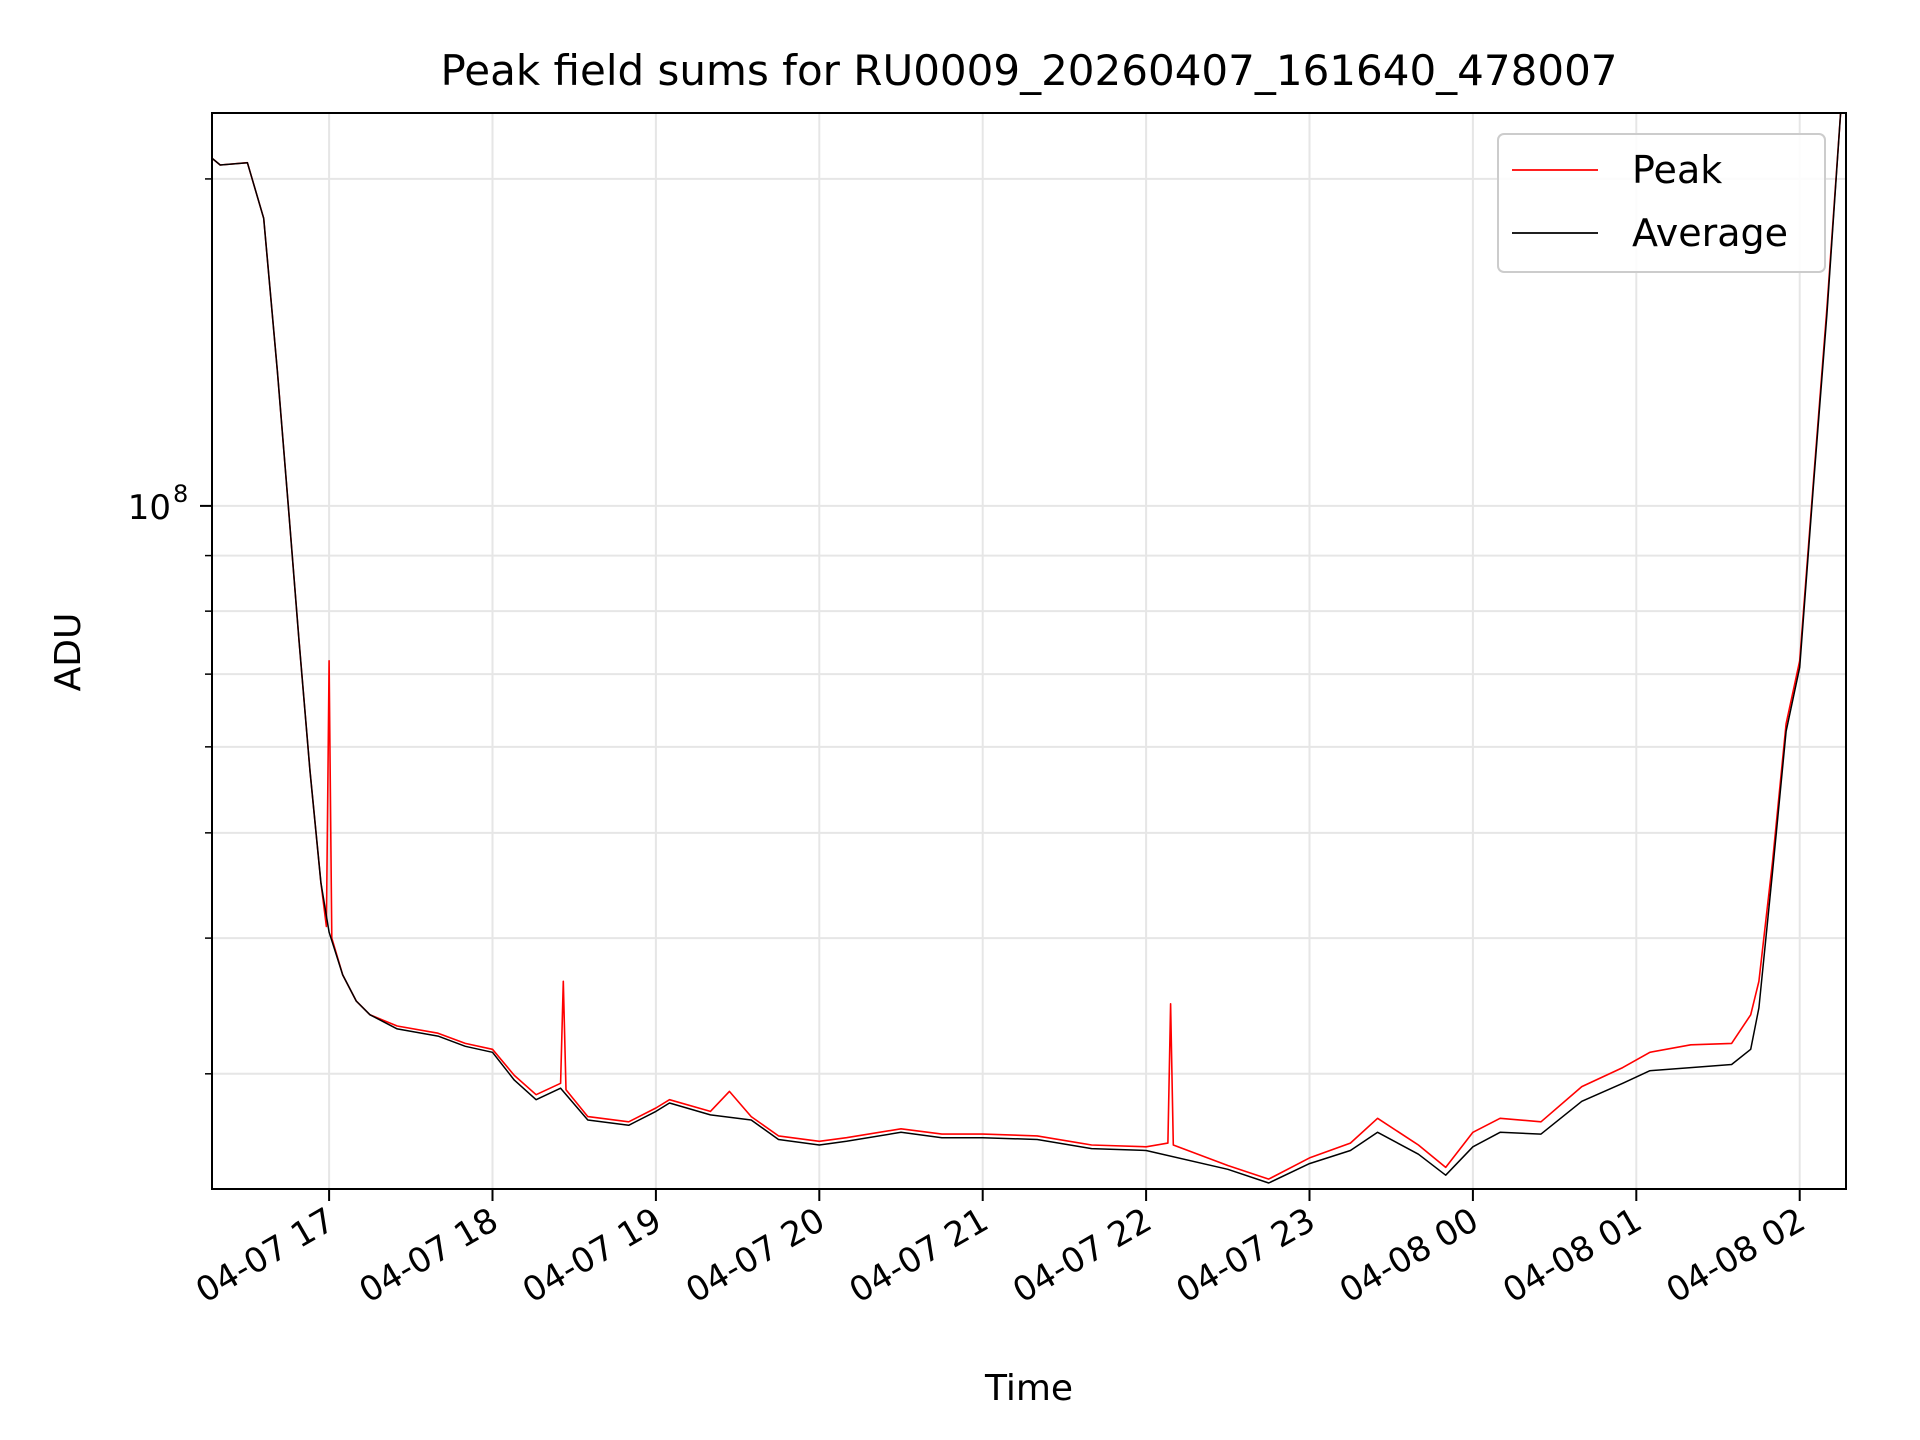 The image size is (1920, 1440). What do you see at coordinates (149, 508) in the screenshot?
I see `y-tick-label-base: 10` at bounding box center [149, 508].